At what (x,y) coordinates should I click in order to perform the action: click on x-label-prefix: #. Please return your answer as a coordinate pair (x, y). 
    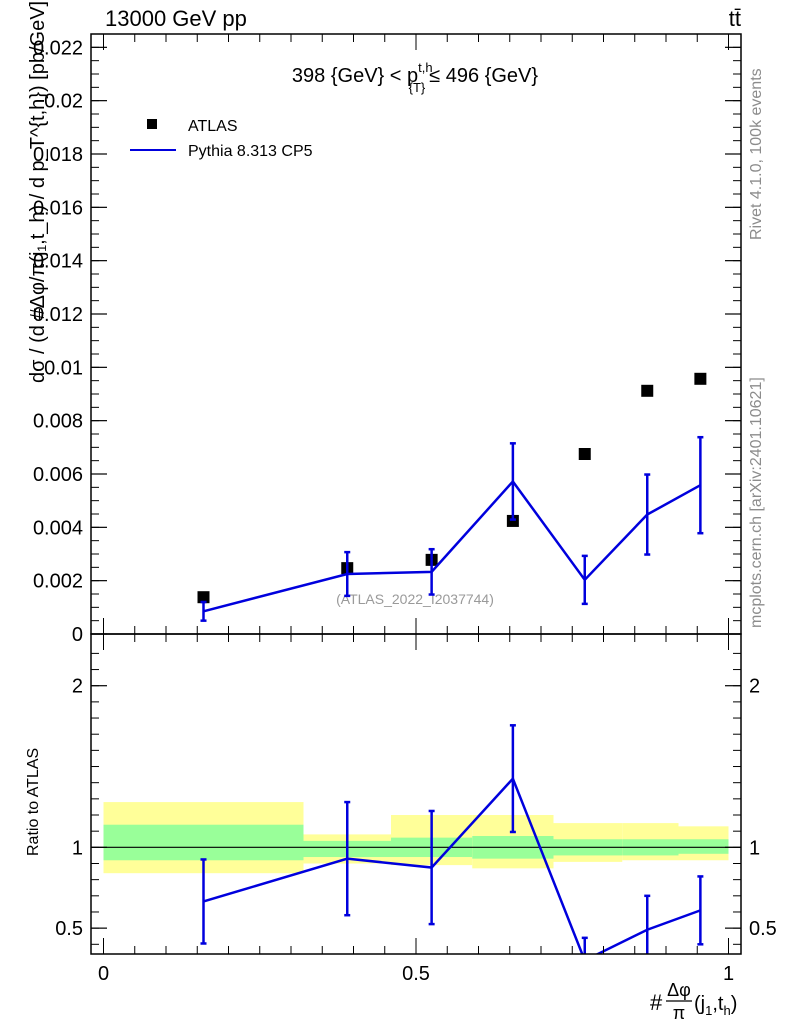
    Looking at the image, I should click on (656, 1002).